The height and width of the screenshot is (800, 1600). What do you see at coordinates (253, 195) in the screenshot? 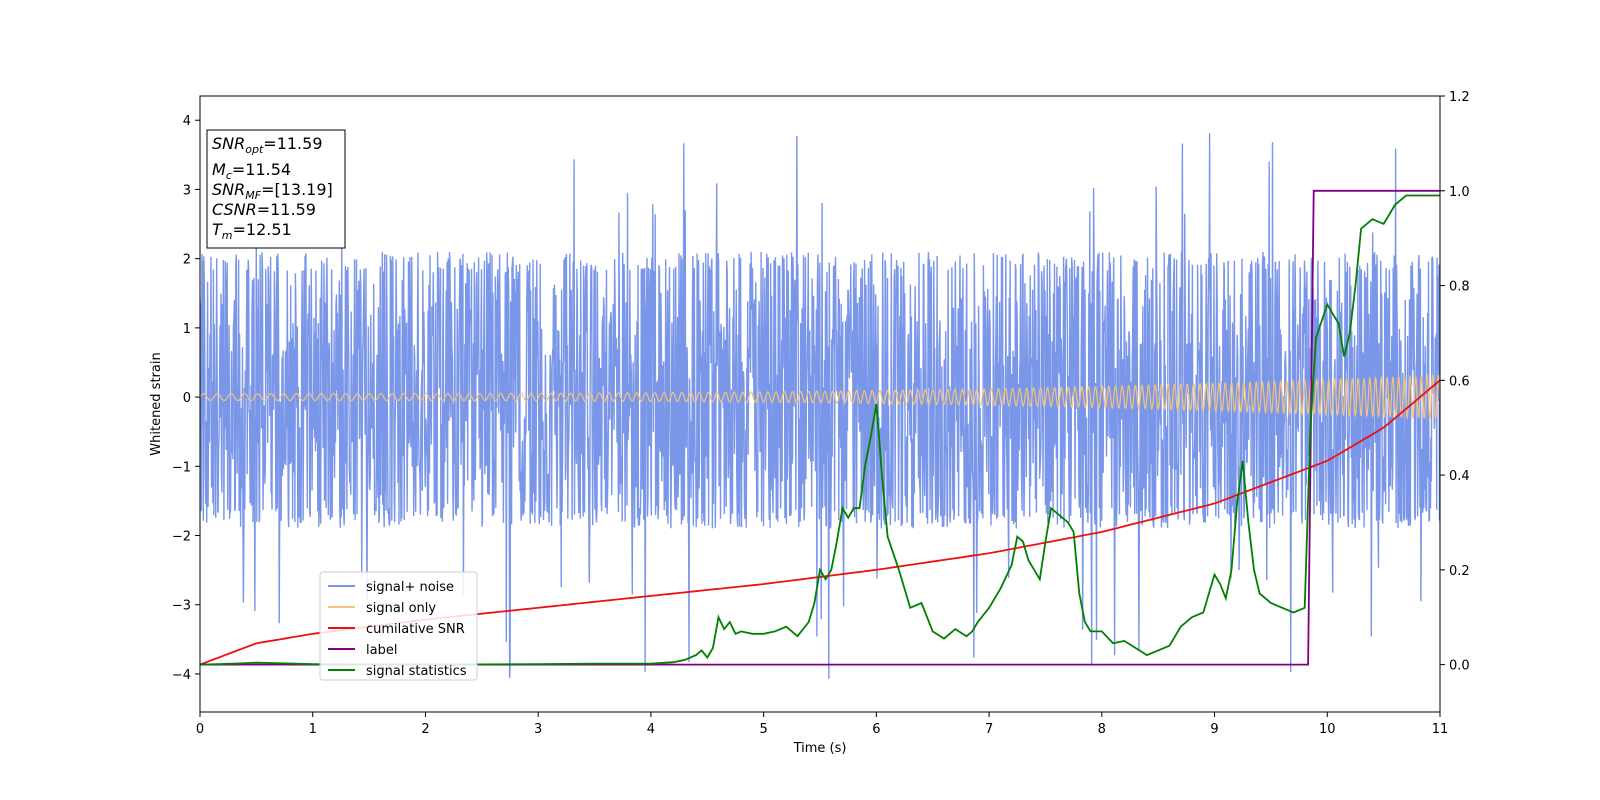
I see `annotation-subscript: MF` at bounding box center [253, 195].